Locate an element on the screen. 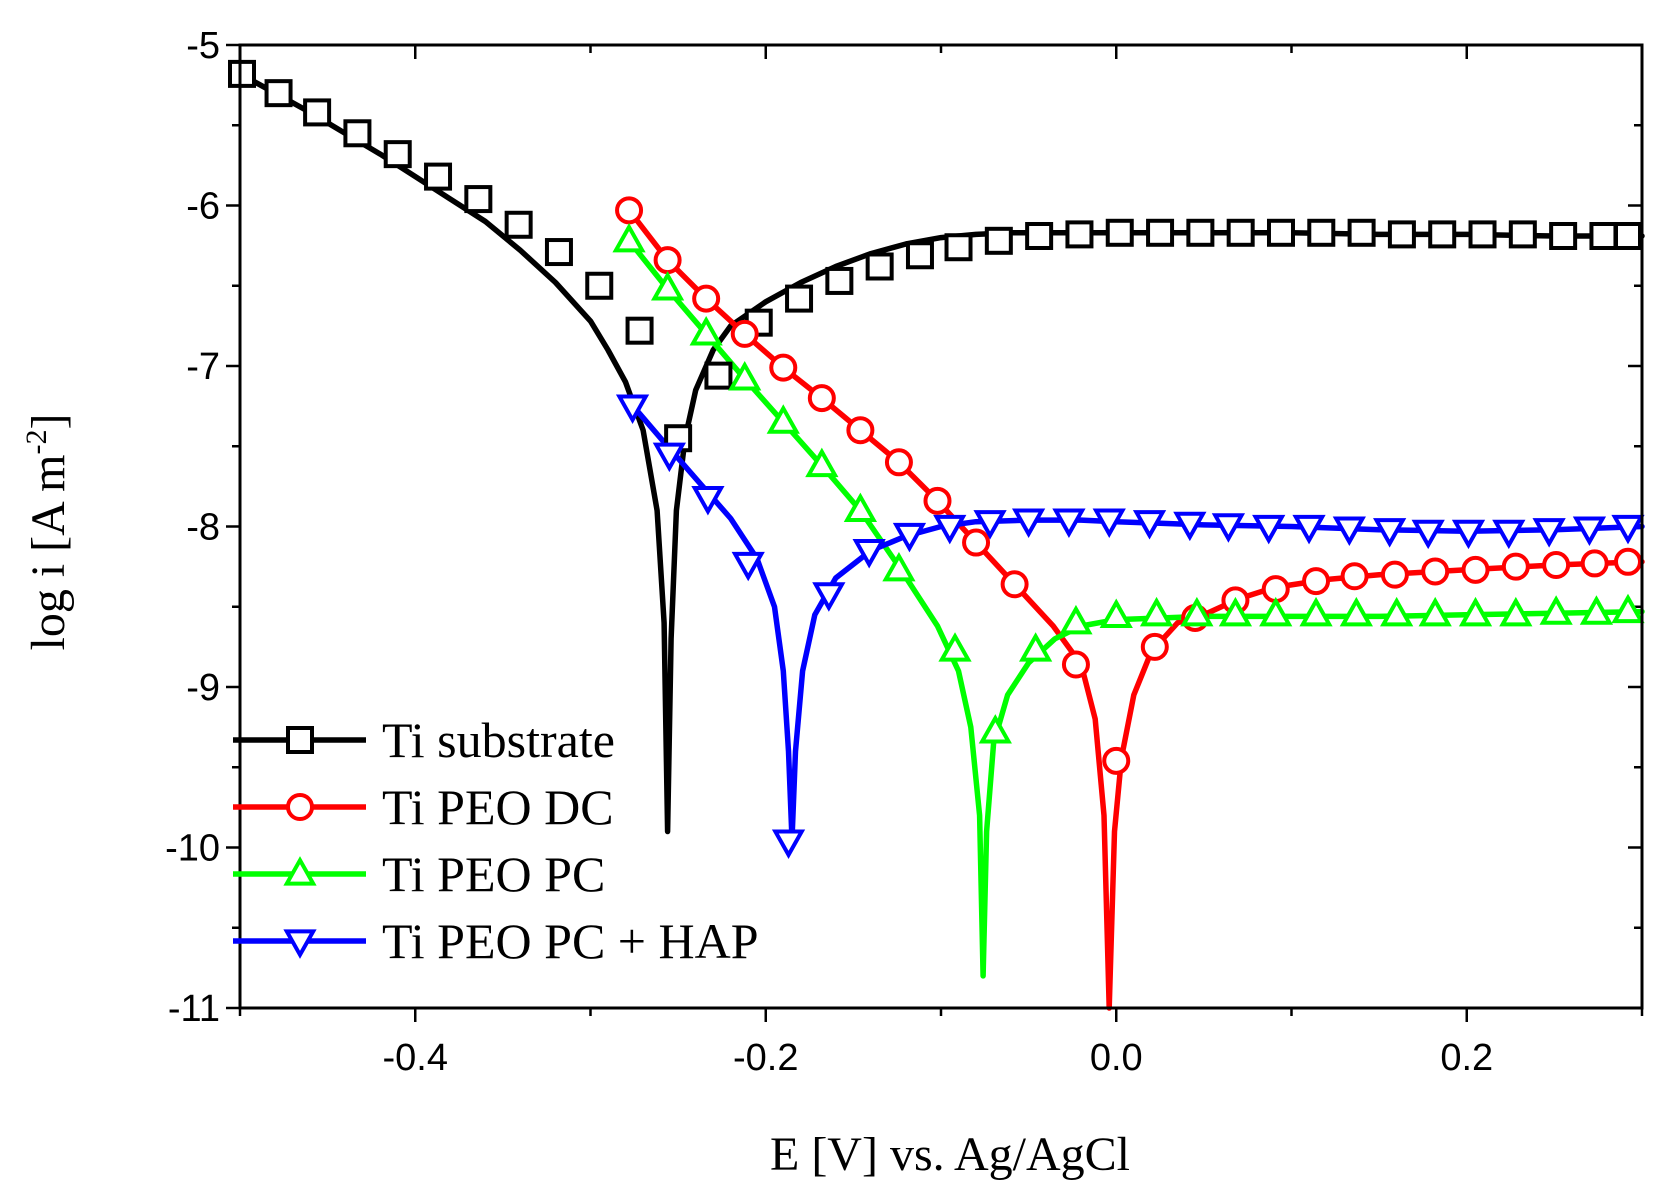  y-tick-label: -7 is located at coordinates (203, 367).